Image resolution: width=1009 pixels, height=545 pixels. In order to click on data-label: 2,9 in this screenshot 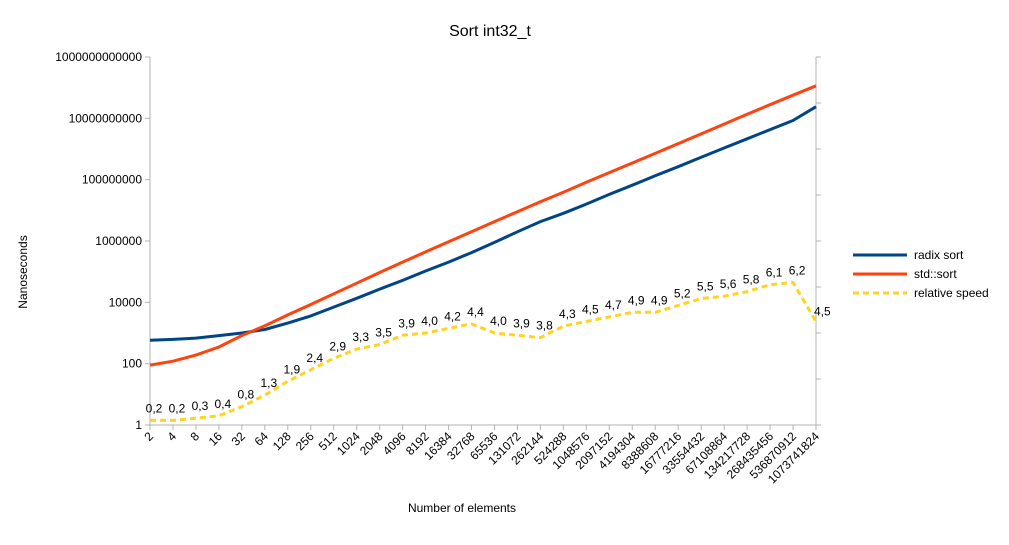, I will do `click(337, 346)`.